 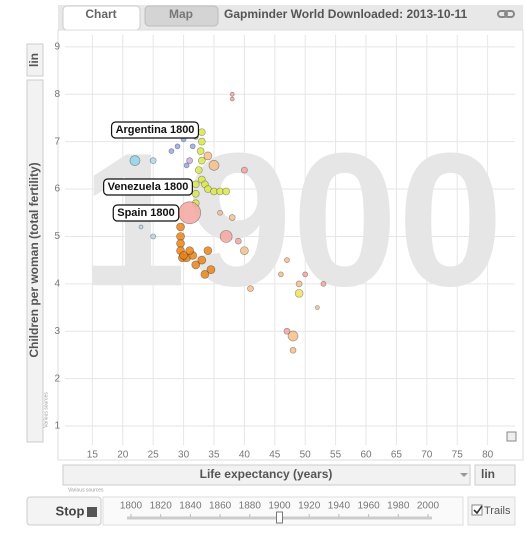 I want to click on y-tick-label: 7, so click(x=57, y=141).